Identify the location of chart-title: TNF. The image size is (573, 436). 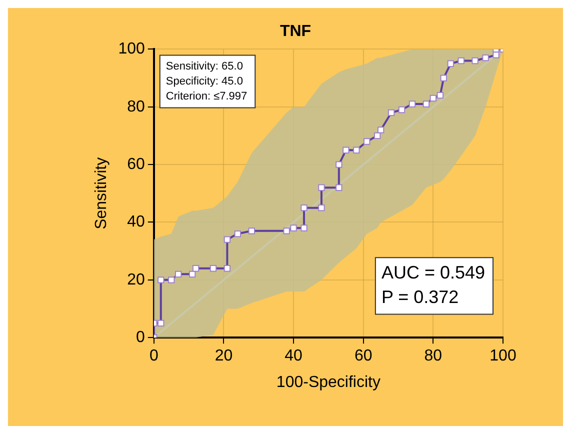
(296, 31).